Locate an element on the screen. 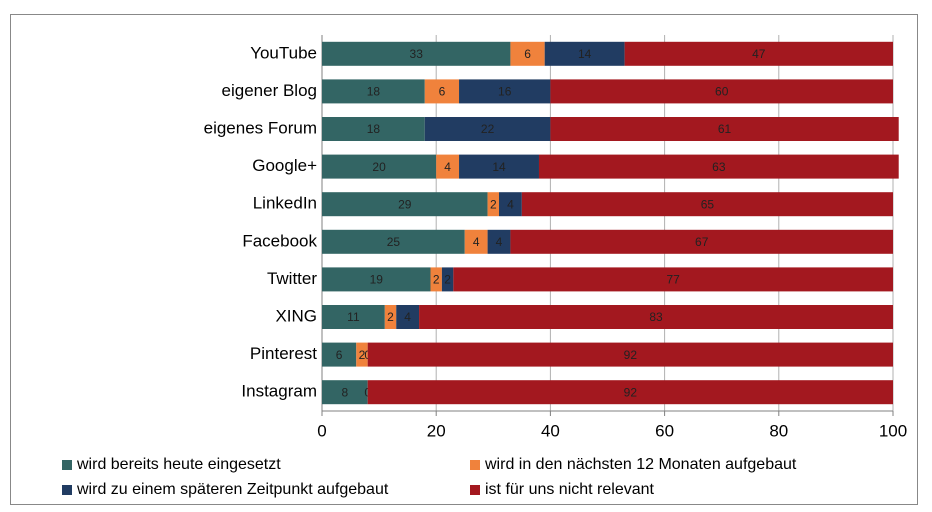 This screenshot has height=512, width=932. category-label: Google+ is located at coordinates (284, 165).